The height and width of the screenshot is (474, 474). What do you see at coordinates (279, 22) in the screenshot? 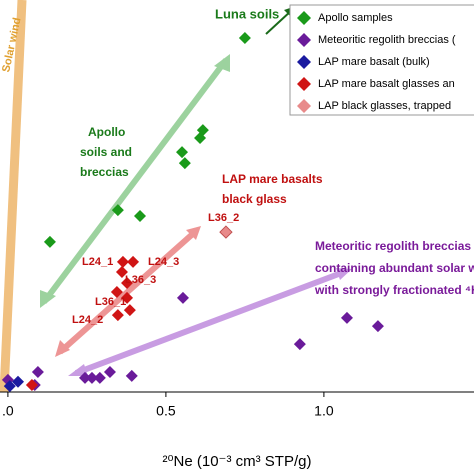
I see `luna-arrow` at bounding box center [279, 22].